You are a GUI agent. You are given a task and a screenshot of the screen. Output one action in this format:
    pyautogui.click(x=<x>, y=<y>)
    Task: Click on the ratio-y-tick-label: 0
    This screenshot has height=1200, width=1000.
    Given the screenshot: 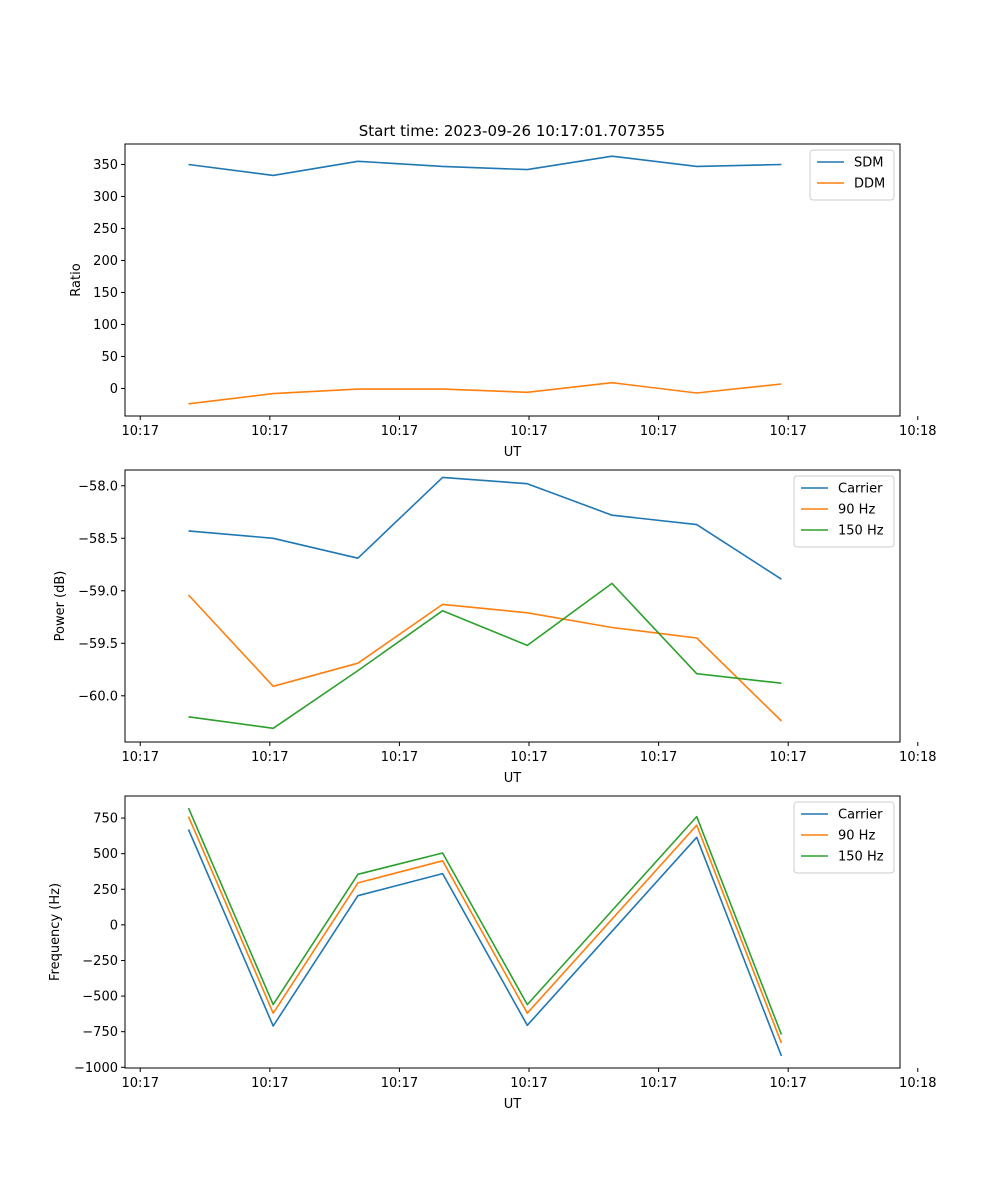 What is the action you would take?
    pyautogui.click(x=114, y=389)
    